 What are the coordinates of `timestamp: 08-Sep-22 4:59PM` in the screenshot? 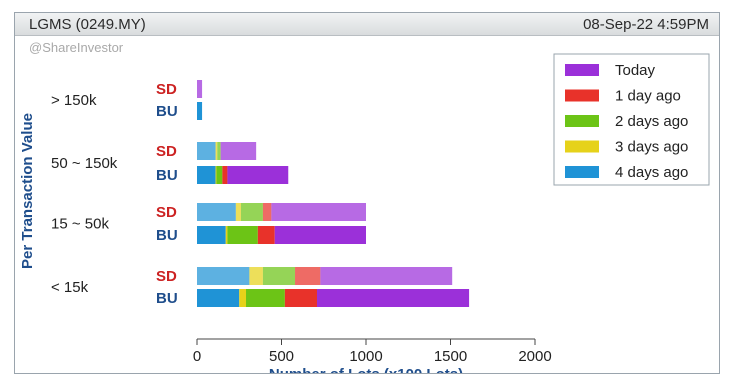 It's located at (646, 24).